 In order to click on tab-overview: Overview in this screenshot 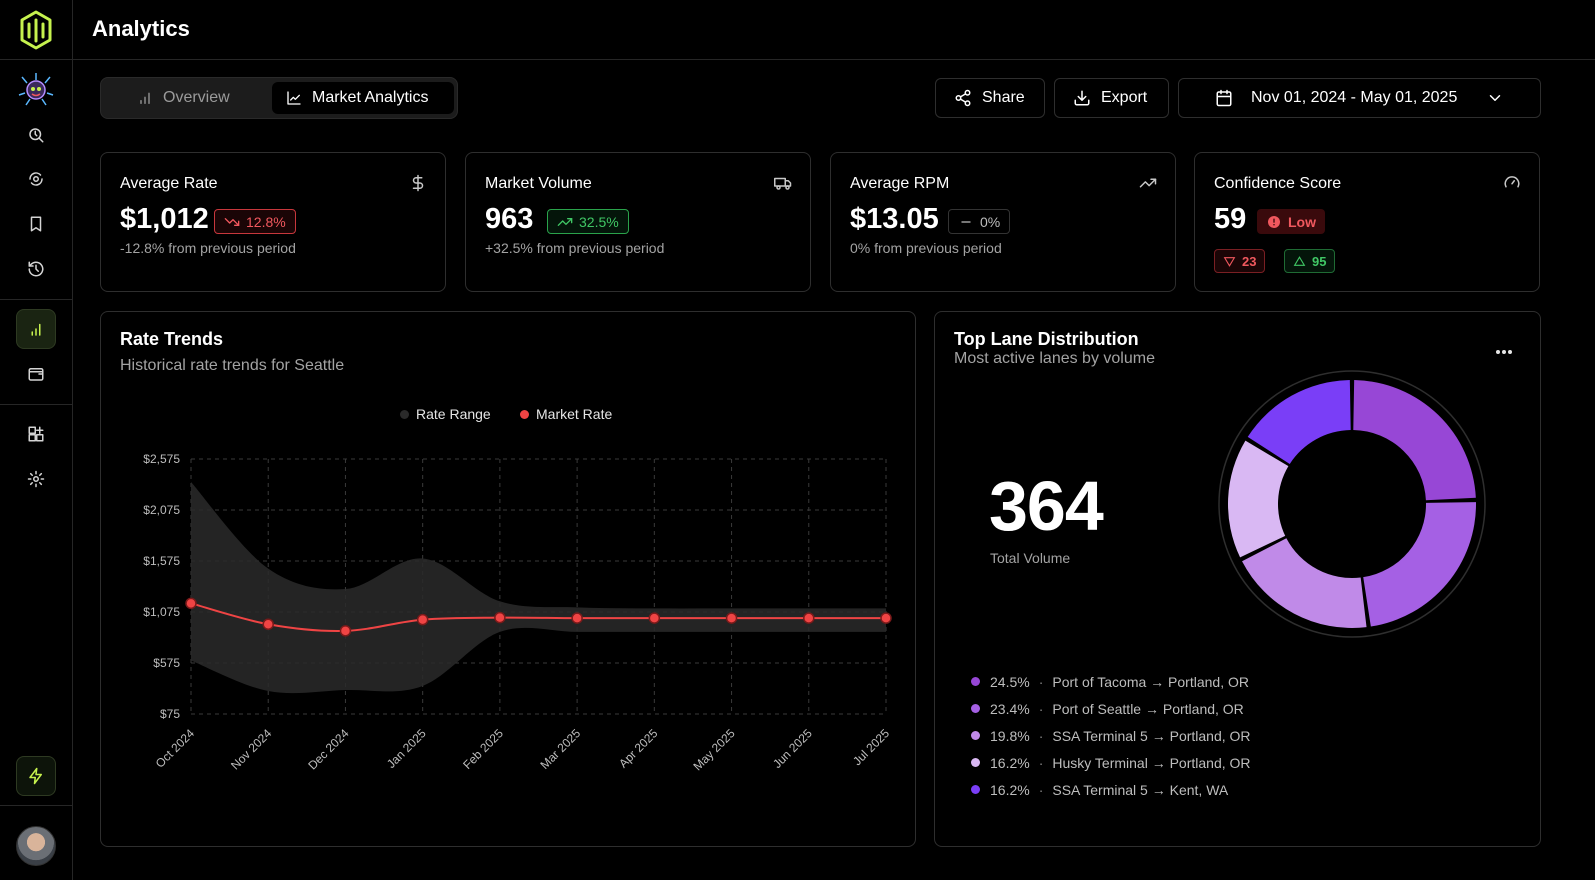, I will do `click(183, 98)`.